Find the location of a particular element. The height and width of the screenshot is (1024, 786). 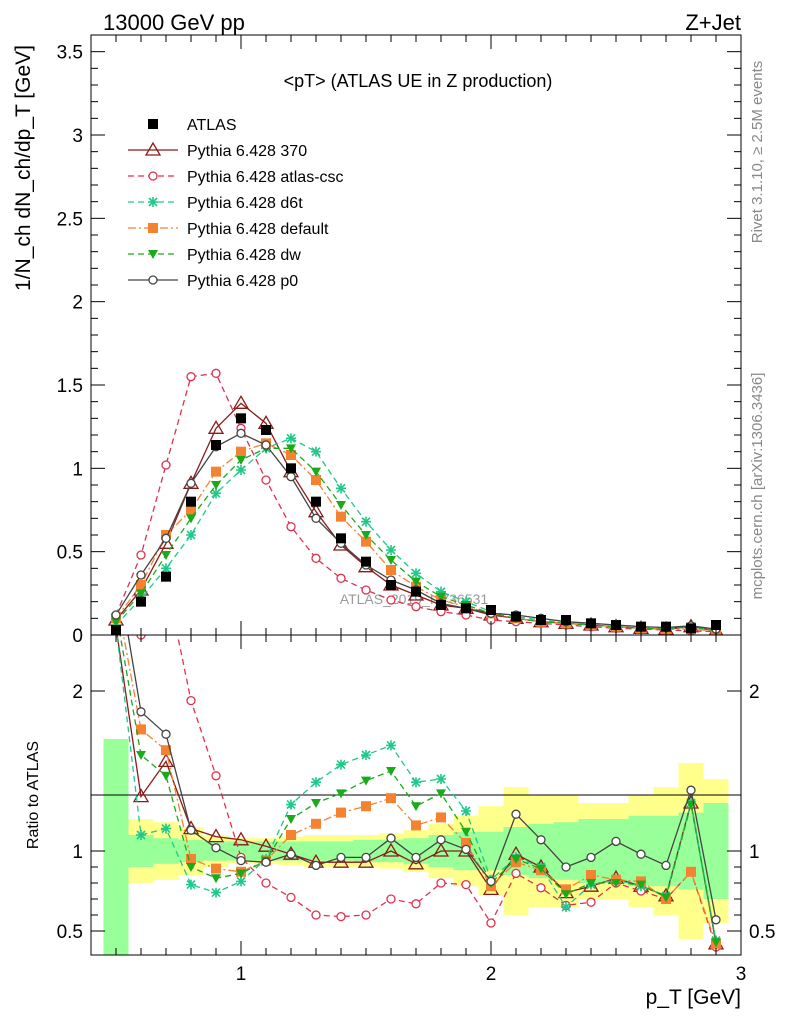

x-tick-label: 1 is located at coordinates (241, 974).